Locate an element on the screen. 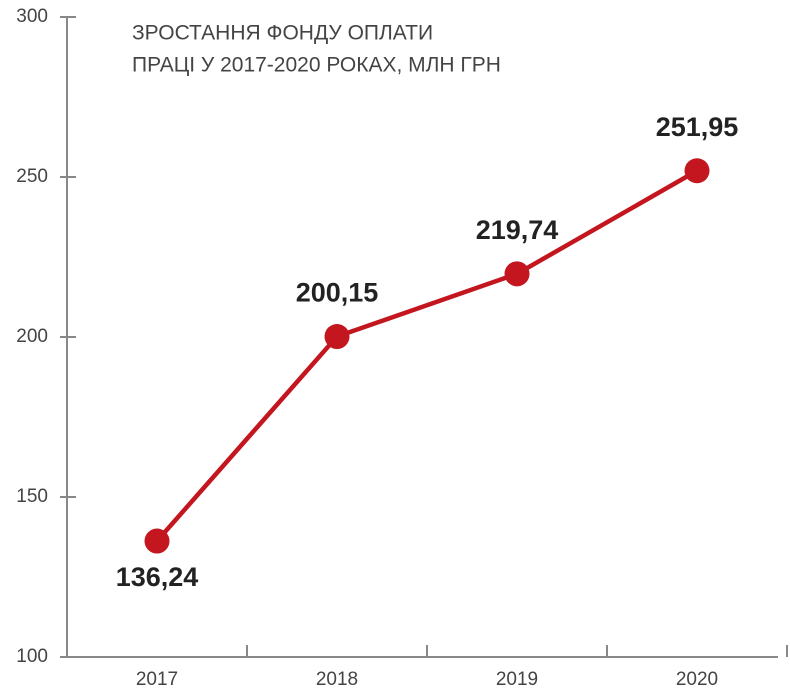  value-label: 136,24 is located at coordinates (157, 577).